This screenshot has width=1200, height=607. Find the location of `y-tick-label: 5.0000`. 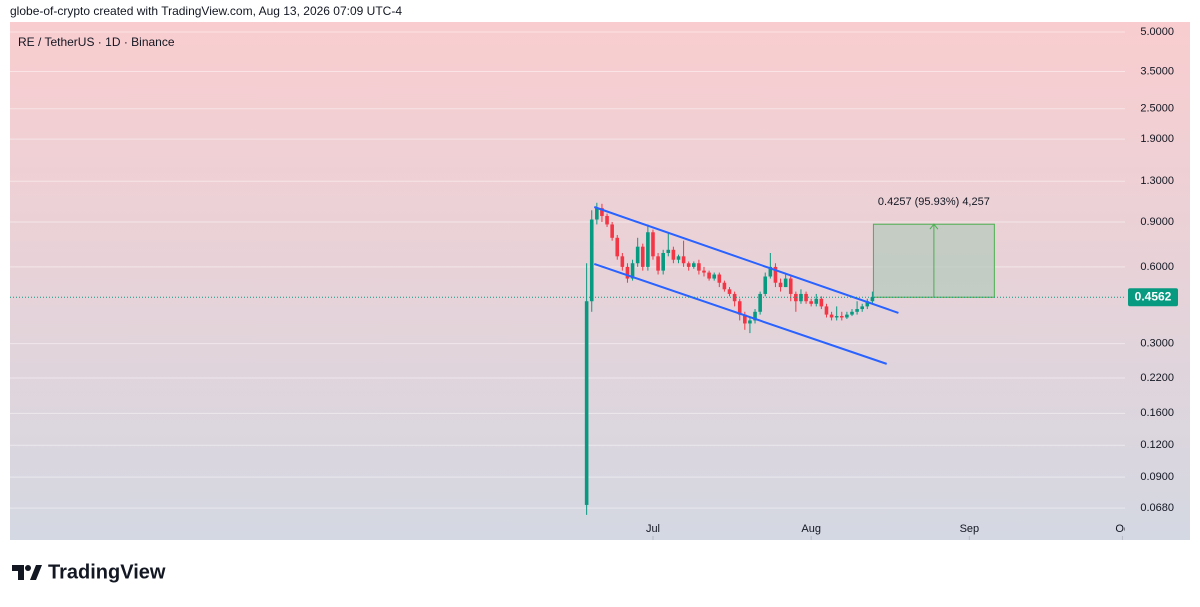

y-tick-label: 5.0000 is located at coordinates (1157, 32).